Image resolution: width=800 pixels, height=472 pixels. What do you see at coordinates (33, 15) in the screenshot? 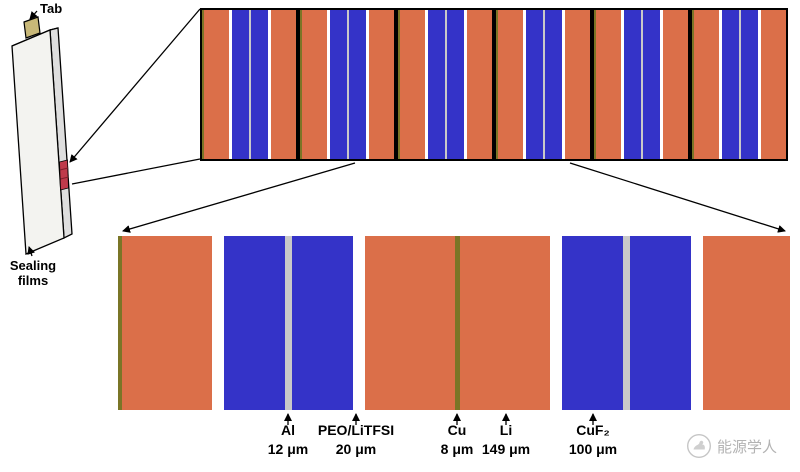
I see `tab-arrow` at bounding box center [33, 15].